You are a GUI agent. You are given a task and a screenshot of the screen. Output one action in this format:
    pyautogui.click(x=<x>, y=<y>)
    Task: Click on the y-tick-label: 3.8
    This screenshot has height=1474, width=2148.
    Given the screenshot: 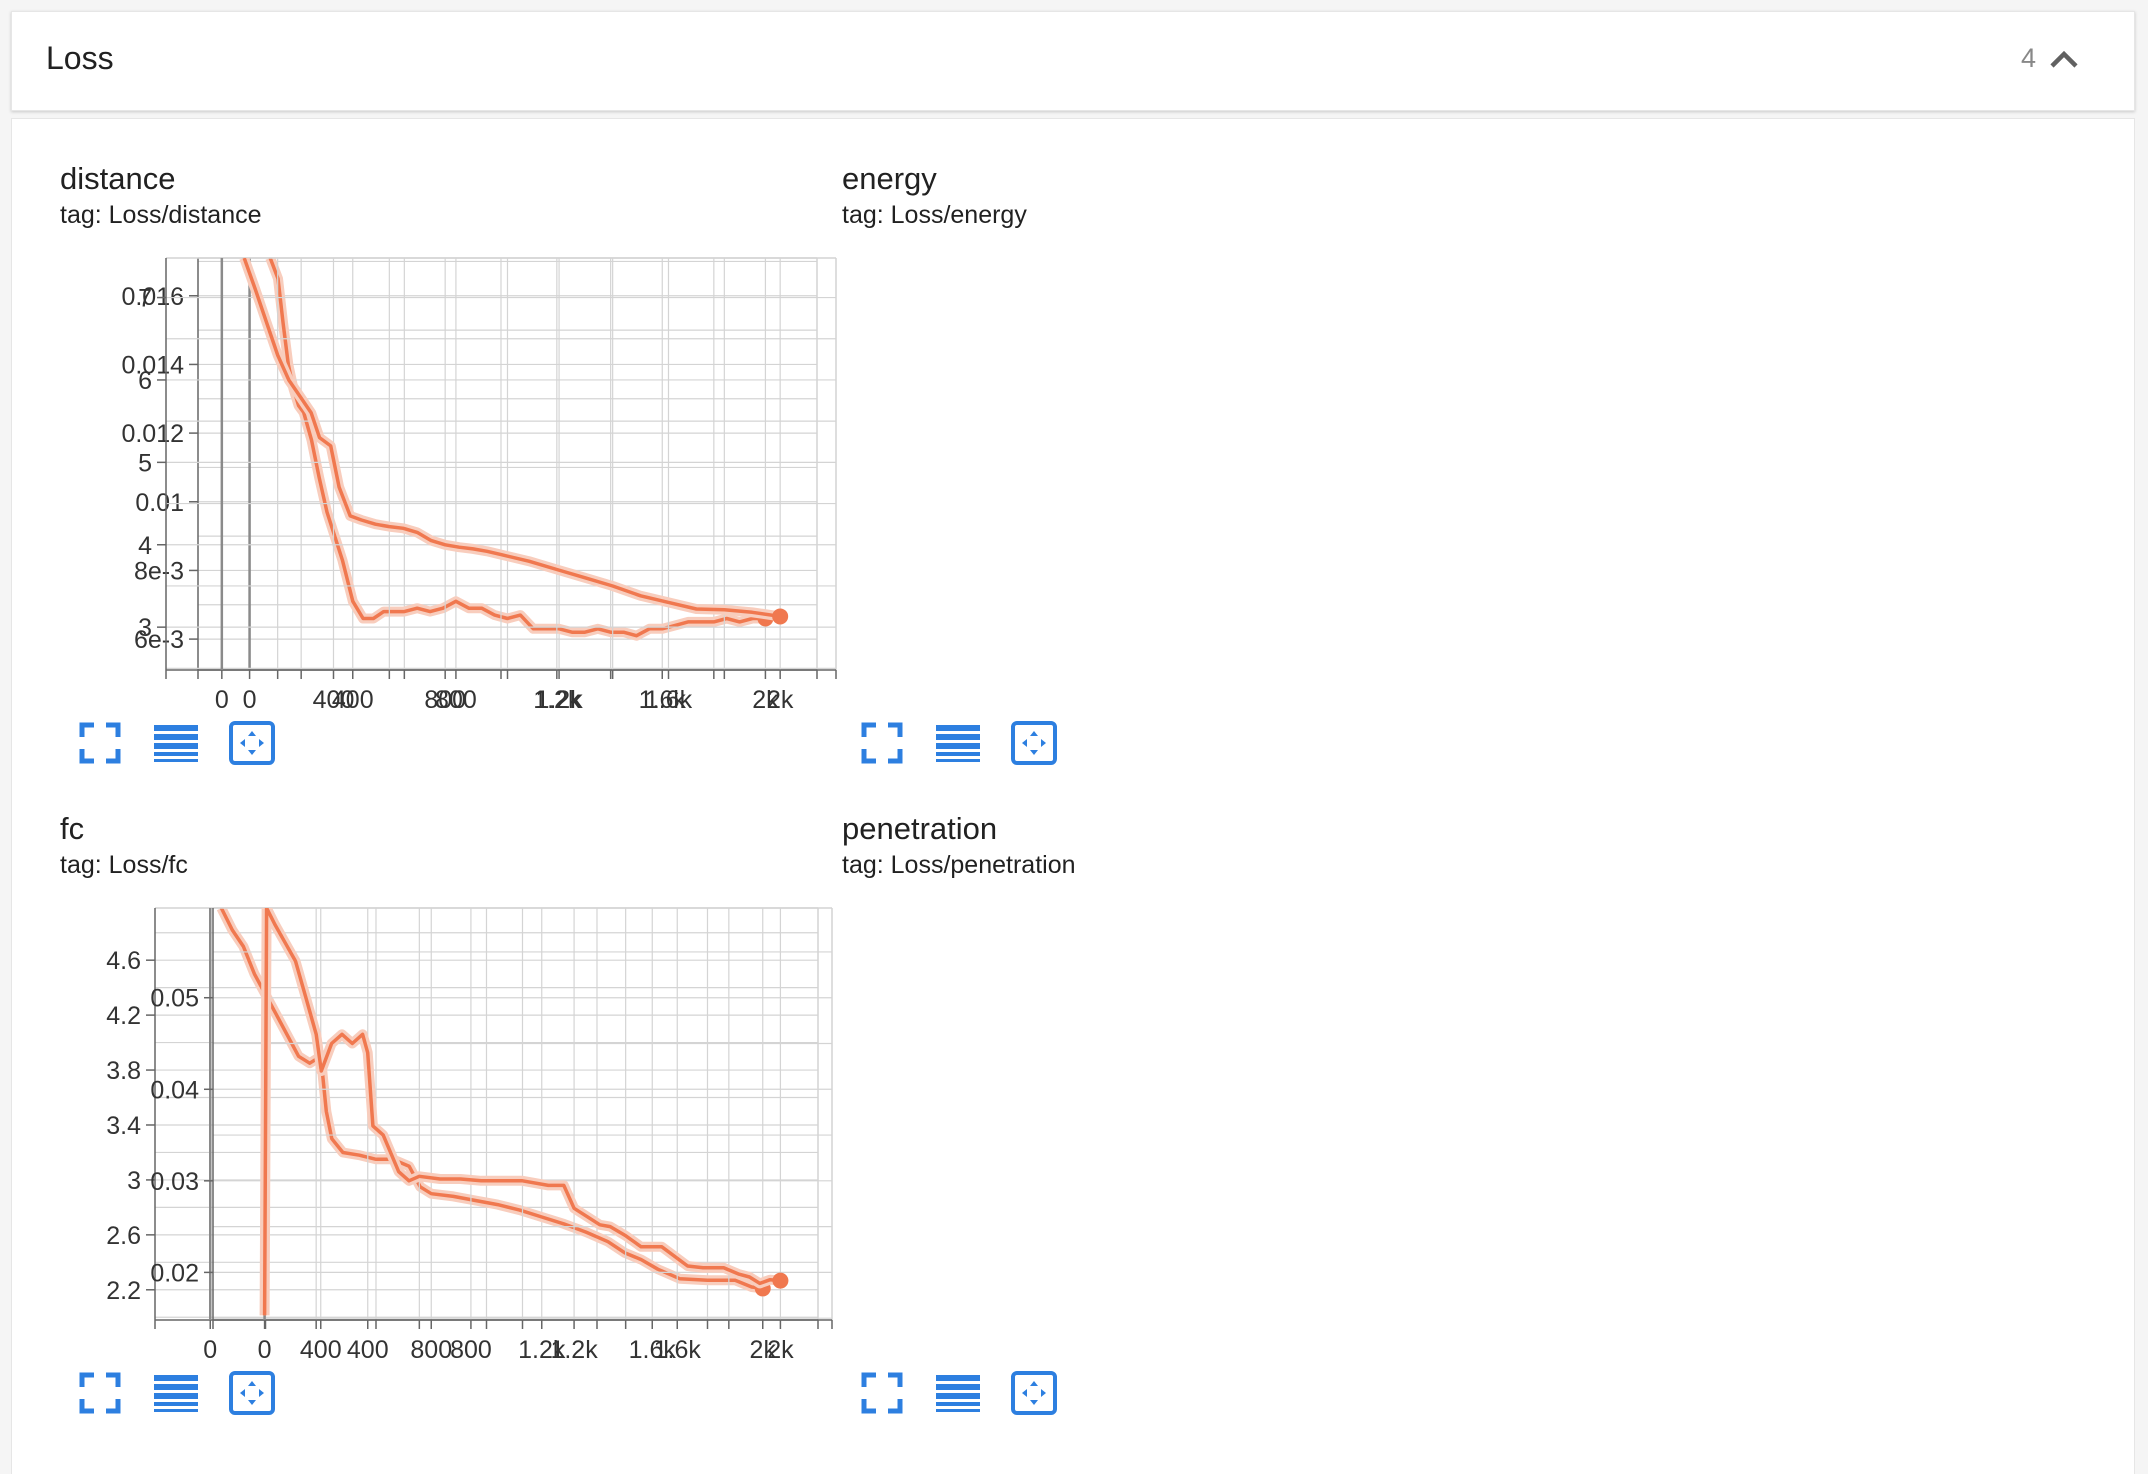 What is the action you would take?
    pyautogui.click(x=123, y=1071)
    